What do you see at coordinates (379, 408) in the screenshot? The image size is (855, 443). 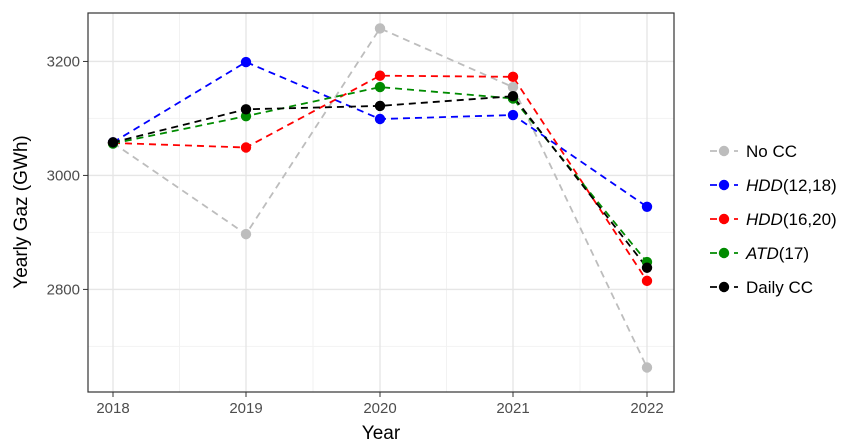 I see `x-tick-label: 2020` at bounding box center [379, 408].